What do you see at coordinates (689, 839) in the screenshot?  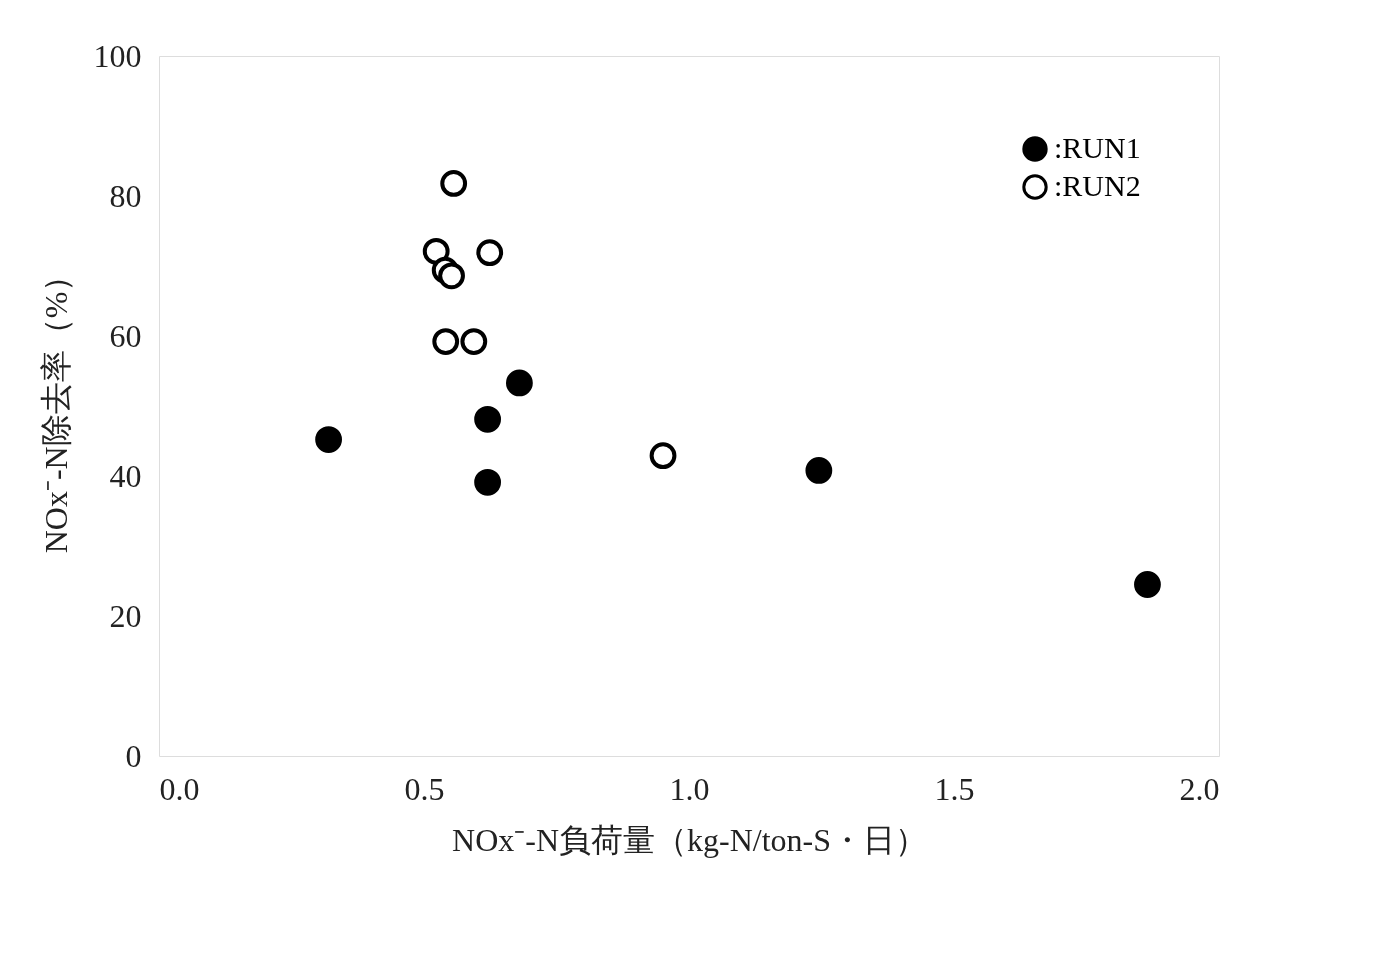 I see `x-axis-title: NOx⁻-N負荷量（kg-N/ton-S・日）` at bounding box center [689, 839].